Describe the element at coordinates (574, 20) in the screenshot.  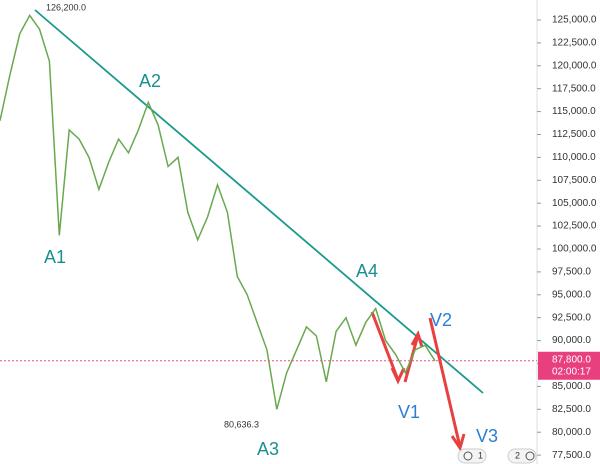
I see `y-tick-label: 125,000.0` at that location.